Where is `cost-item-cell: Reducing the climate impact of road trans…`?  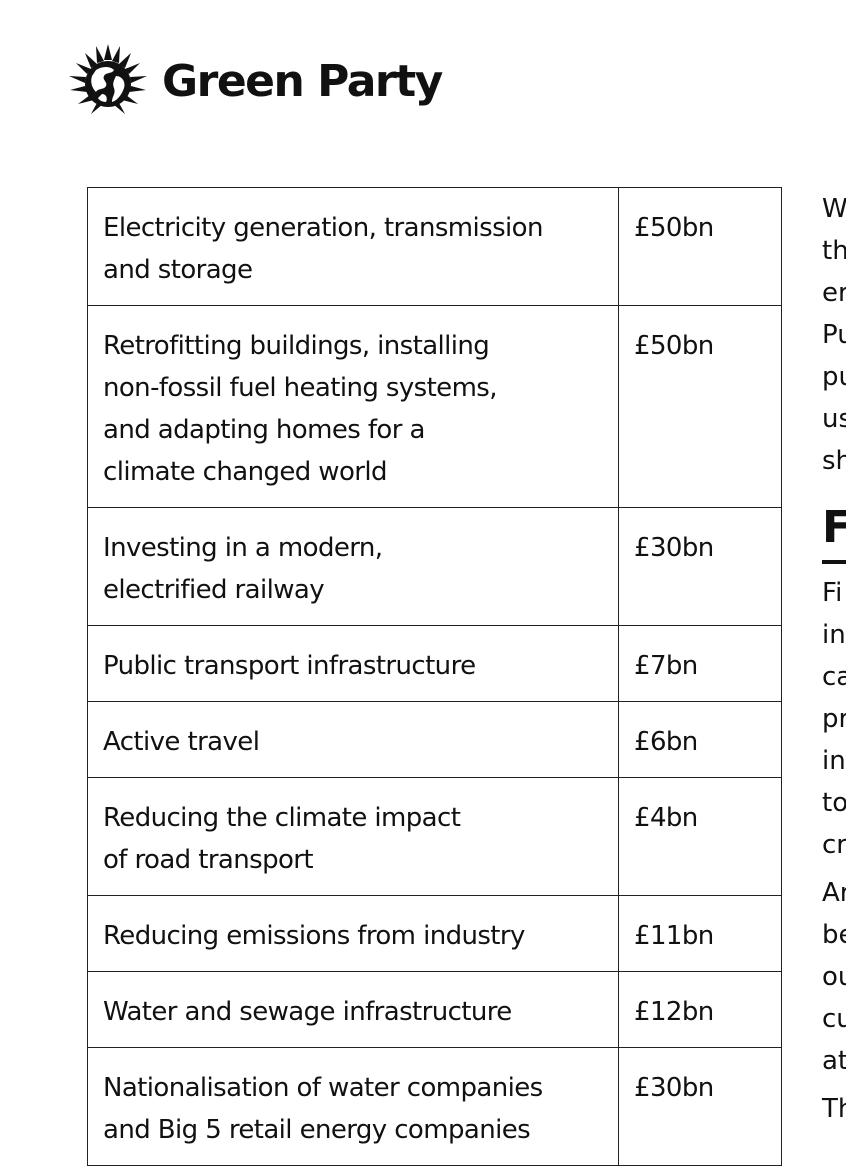 cost-item-cell: Reducing the climate impact of road trans… is located at coordinates (353, 836).